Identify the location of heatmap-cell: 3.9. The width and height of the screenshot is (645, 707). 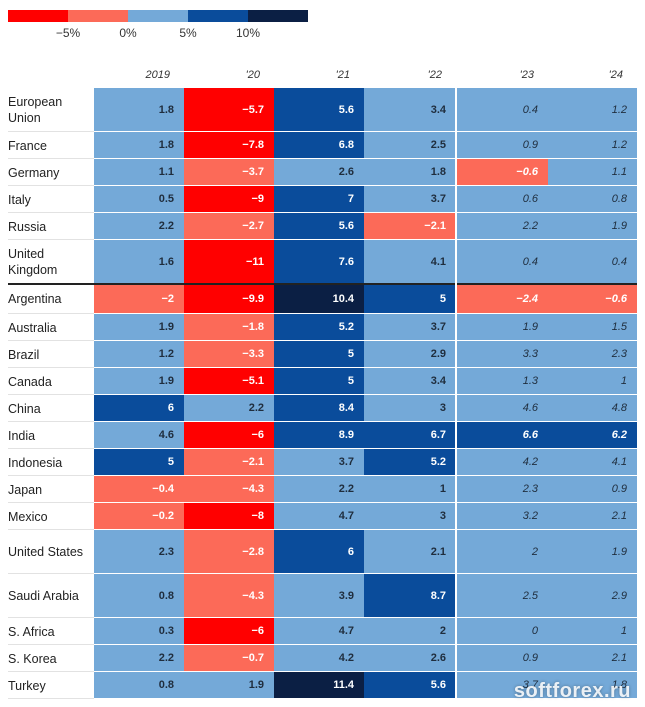
(319, 595).